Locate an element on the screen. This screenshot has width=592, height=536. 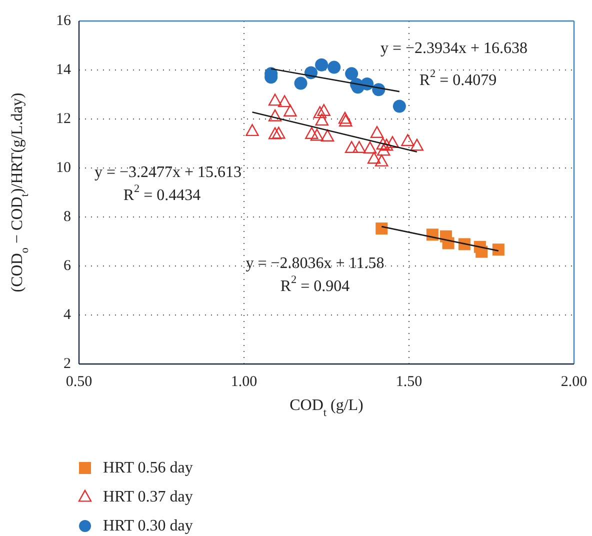
x-axis-title: COD$_{t}$ (g/L) is located at coordinates (327, 408).